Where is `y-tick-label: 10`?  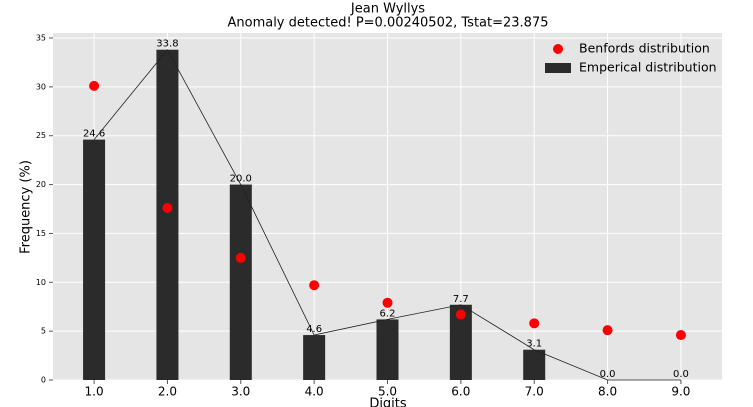 y-tick-label: 10 is located at coordinates (41, 282).